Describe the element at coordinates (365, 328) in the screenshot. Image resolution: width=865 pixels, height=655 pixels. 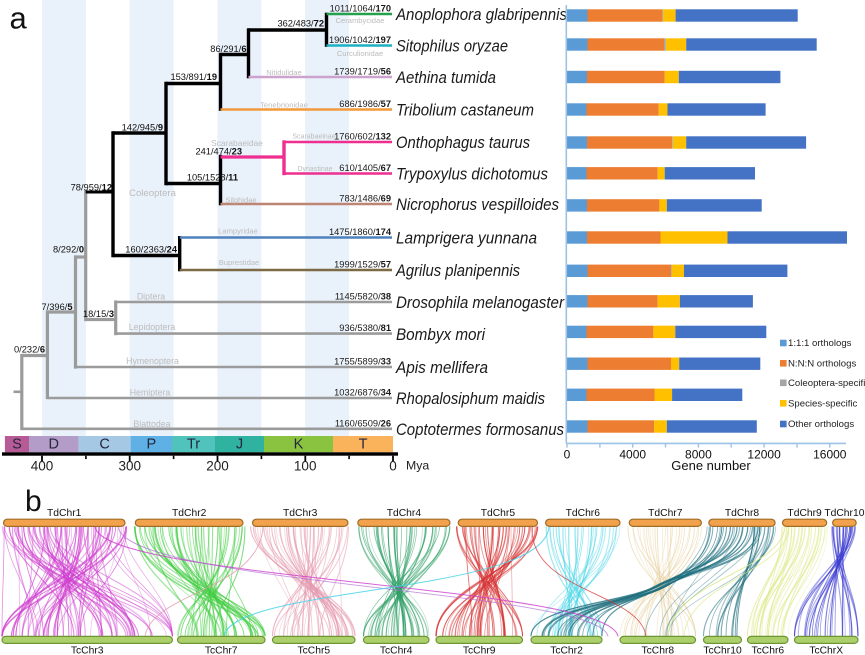
I see `svg-text: 936/5380/81` at that location.